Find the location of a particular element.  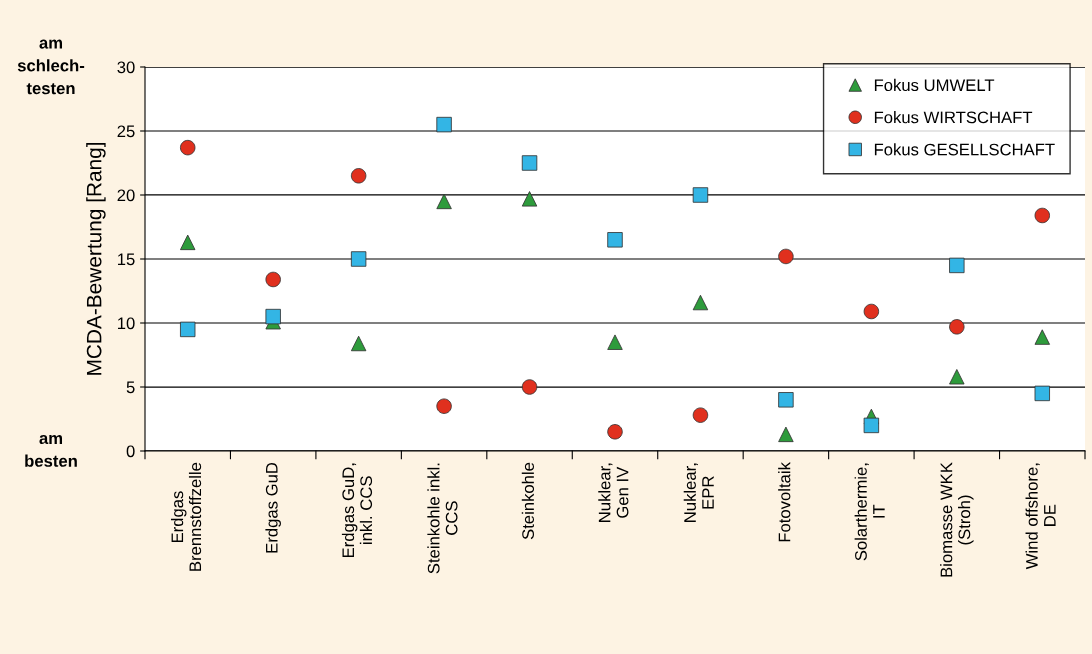

y-axis-title: MCDA-Bewertung [Rang] is located at coordinates (96, 258).